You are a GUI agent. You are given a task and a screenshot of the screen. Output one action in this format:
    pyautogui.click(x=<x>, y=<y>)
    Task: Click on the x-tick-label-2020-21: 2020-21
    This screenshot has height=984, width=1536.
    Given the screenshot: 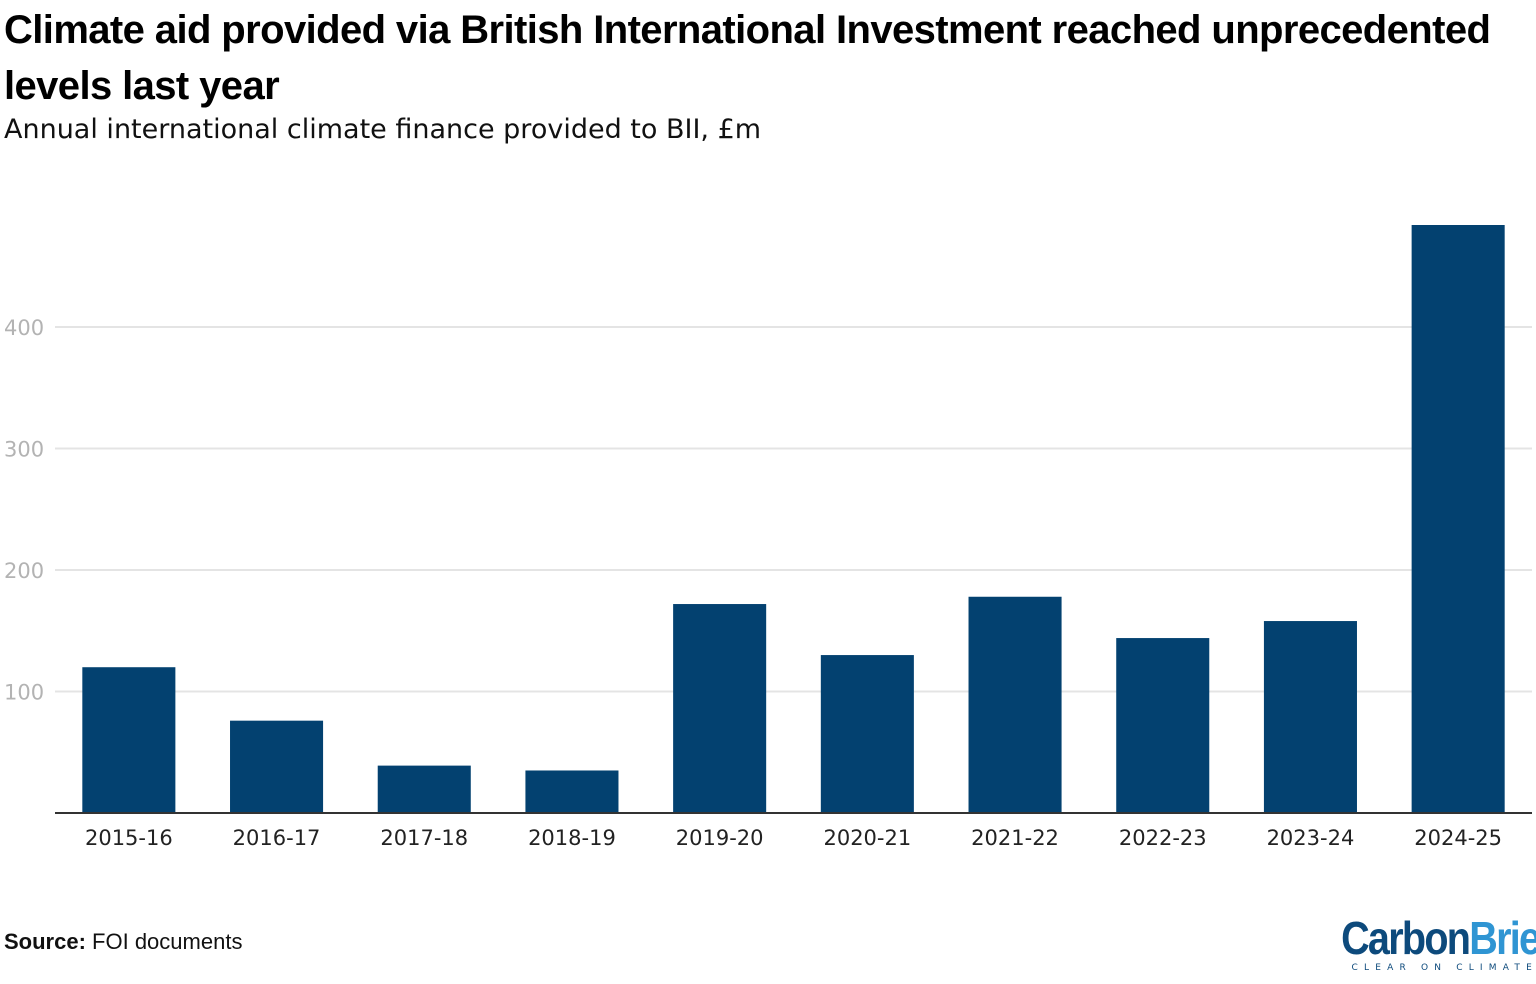 What is the action you would take?
    pyautogui.click(x=867, y=838)
    